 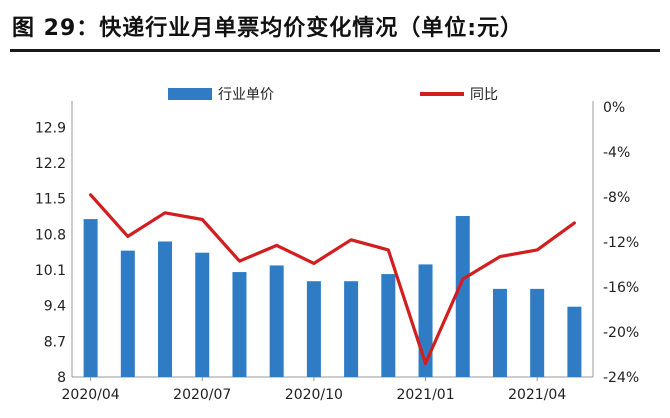 What do you see at coordinates (91, 395) in the screenshot?
I see `x-tick-label: 2020/04` at bounding box center [91, 395].